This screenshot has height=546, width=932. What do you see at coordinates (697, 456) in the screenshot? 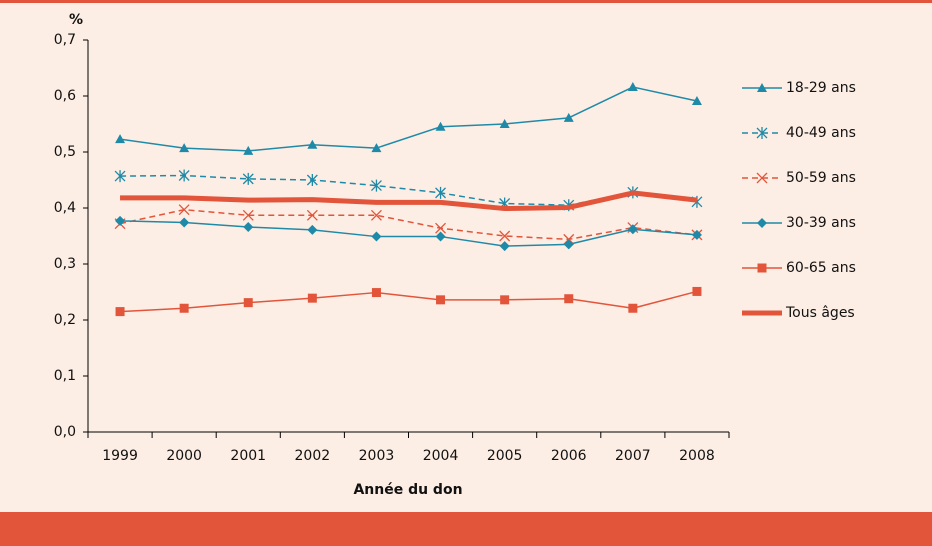
I see `x-tick-label: 2008` at bounding box center [697, 456].